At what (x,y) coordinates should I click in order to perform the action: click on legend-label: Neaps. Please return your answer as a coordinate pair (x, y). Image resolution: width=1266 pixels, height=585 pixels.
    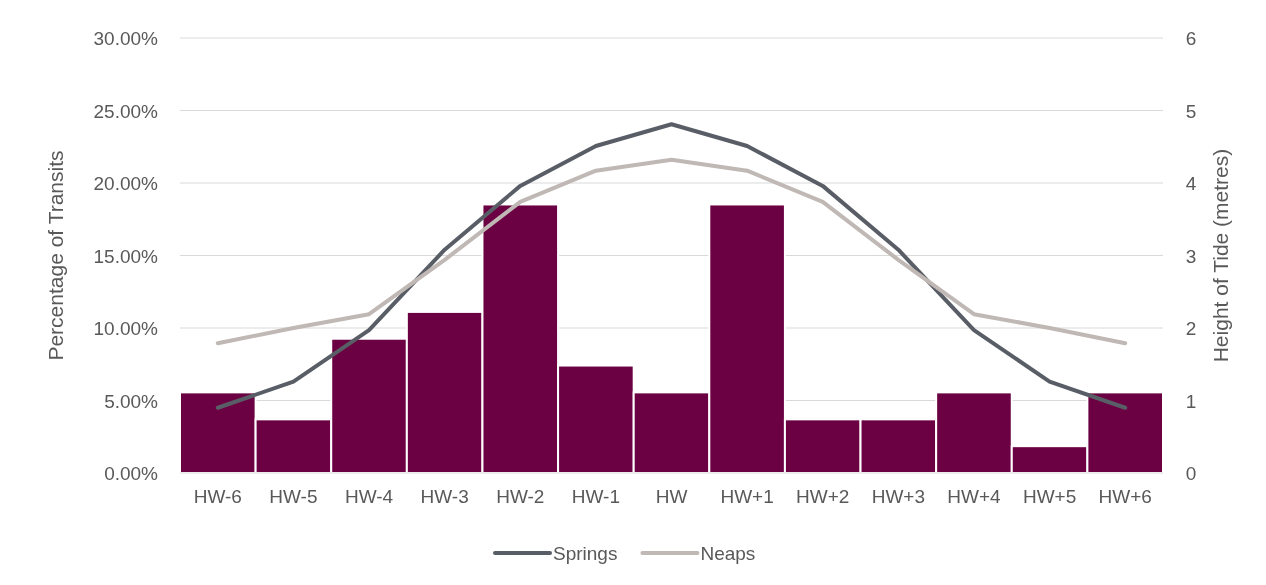
    Looking at the image, I should click on (728, 553).